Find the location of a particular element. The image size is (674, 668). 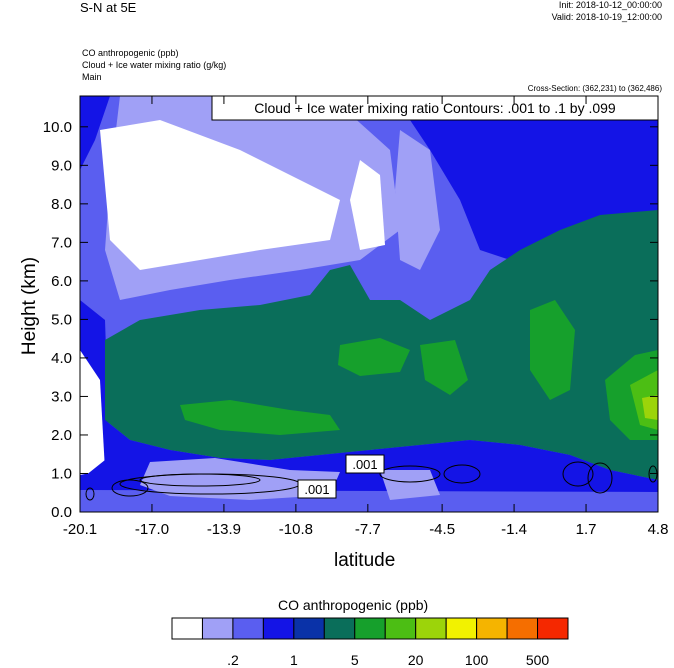

x-tick-label-2: -13.9 is located at coordinates (224, 529).